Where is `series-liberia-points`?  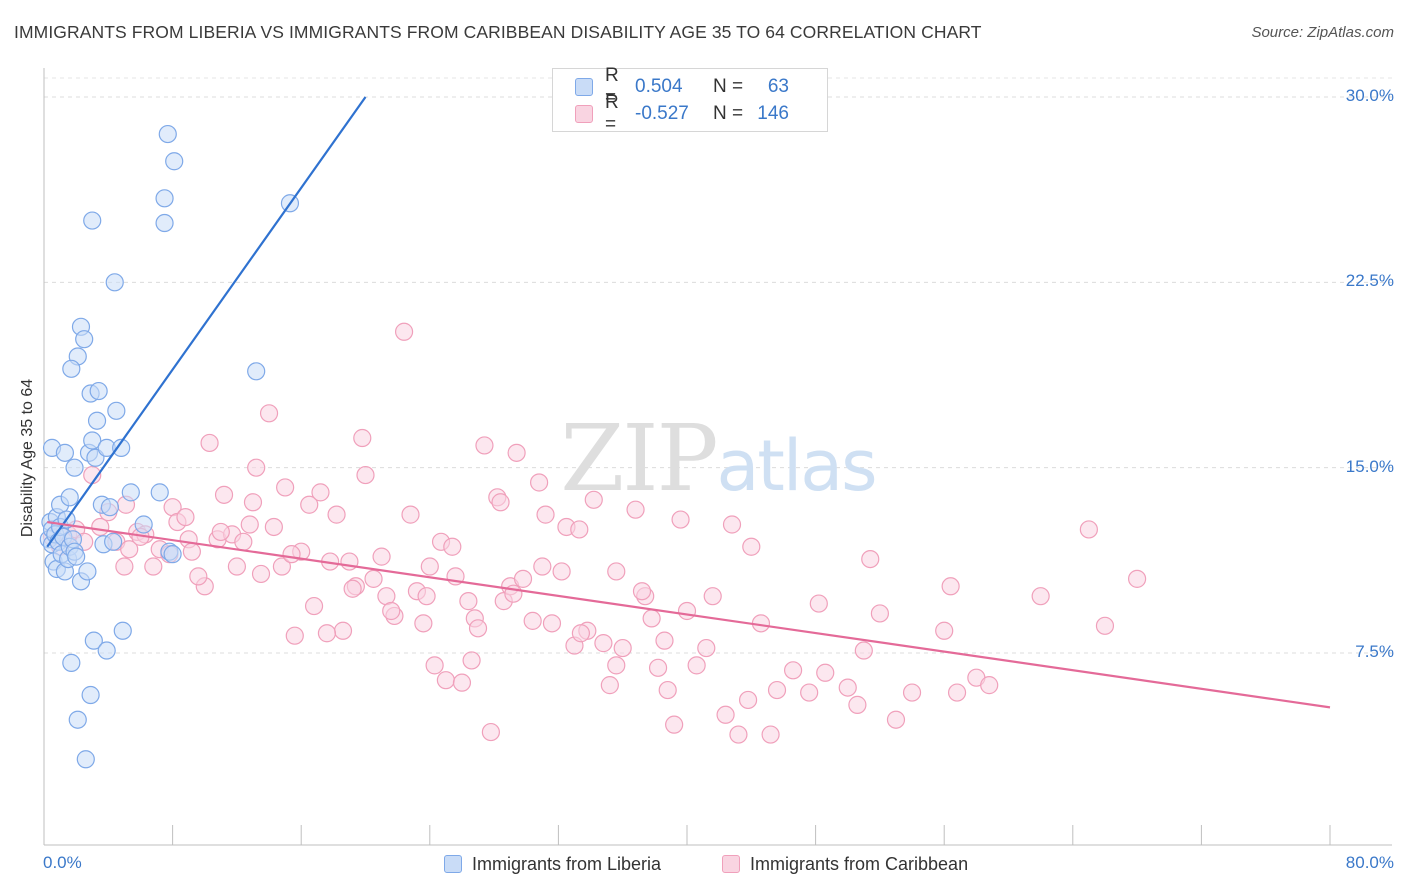 series-liberia-points is located at coordinates (169, 446).